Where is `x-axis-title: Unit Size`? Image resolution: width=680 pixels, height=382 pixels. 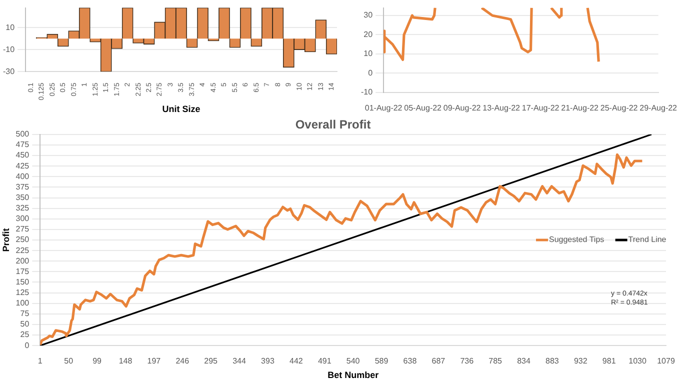 x-axis-title: Unit Size is located at coordinates (181, 109).